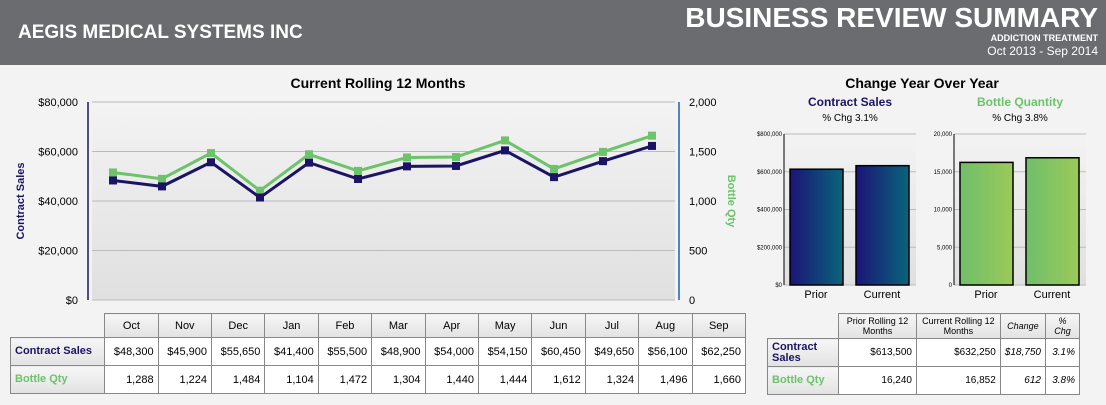  Describe the element at coordinates (850, 118) in the screenshot. I see `contract-sales-bar-subtitle: % Chg 3.1%` at that location.